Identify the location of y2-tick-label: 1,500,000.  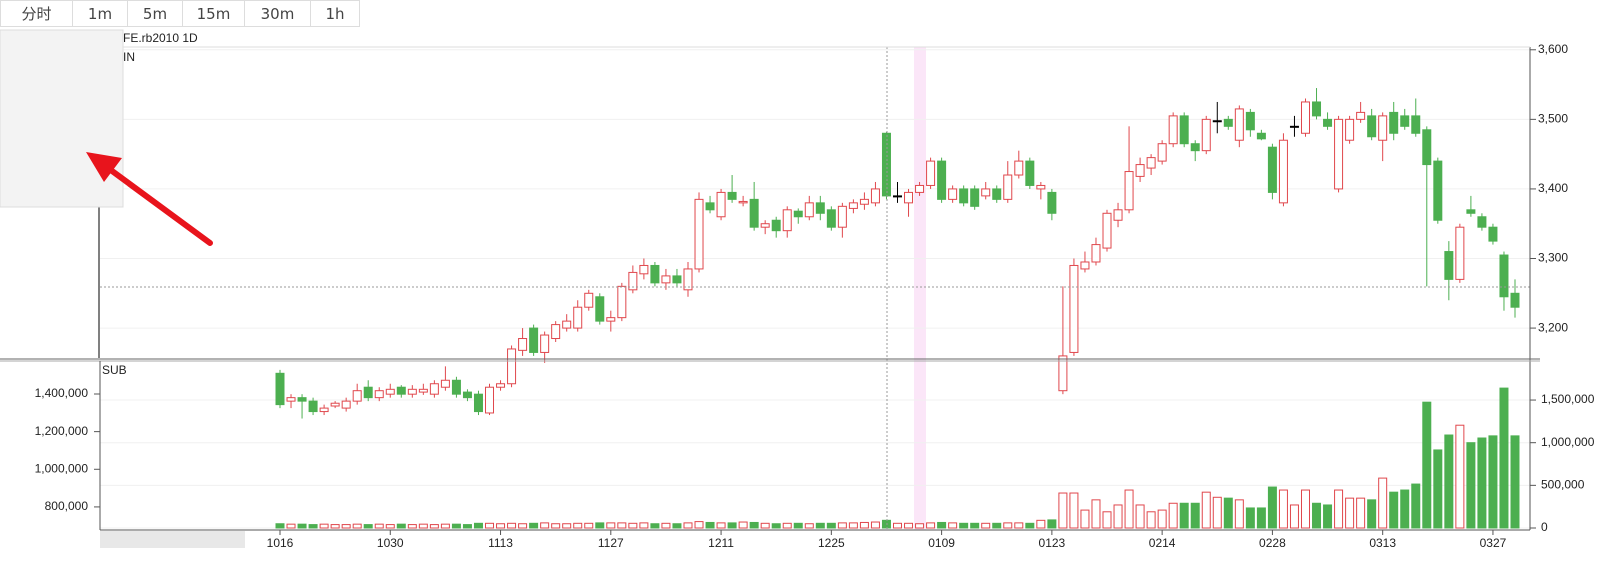
(1568, 399).